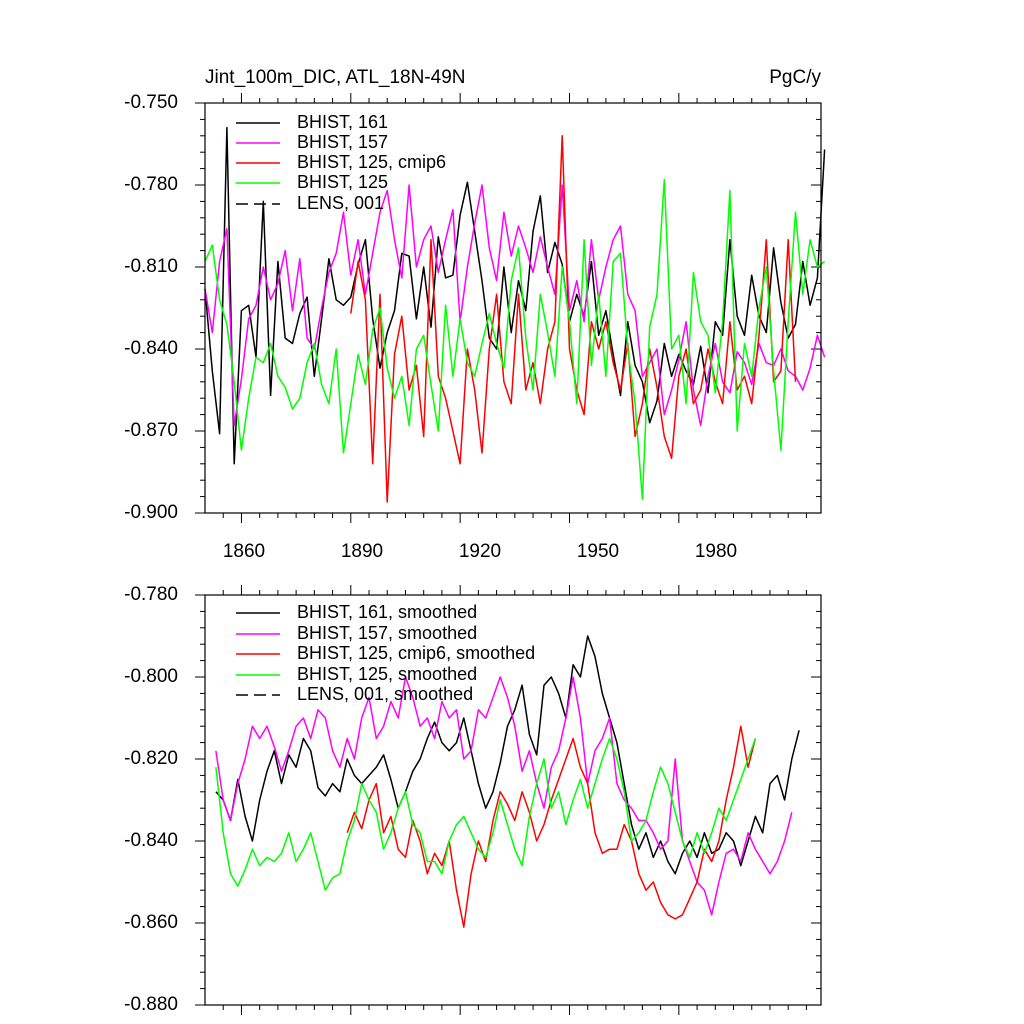 The height and width of the screenshot is (1024, 1024). I want to click on legend-label-bhist-161: BHIST, 161, so click(342, 122).